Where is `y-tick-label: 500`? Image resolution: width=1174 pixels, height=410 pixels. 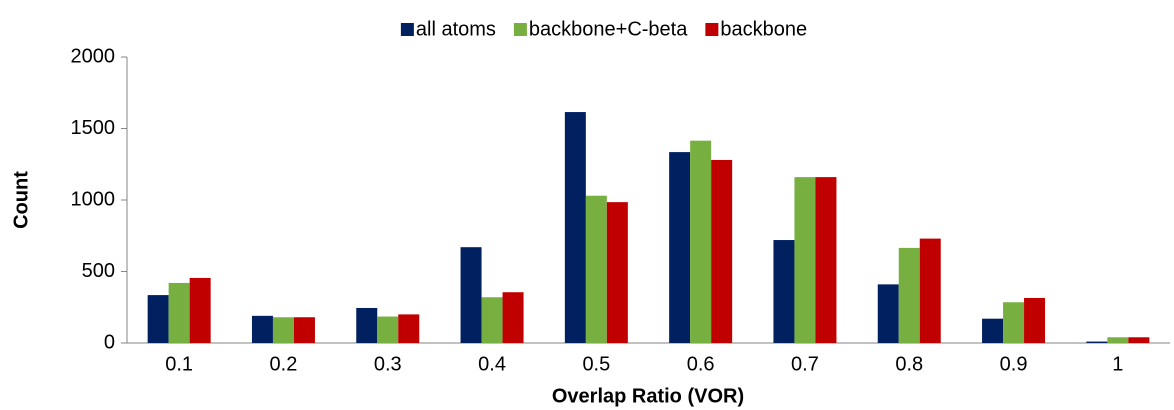
y-tick-label: 500 is located at coordinates (98, 271).